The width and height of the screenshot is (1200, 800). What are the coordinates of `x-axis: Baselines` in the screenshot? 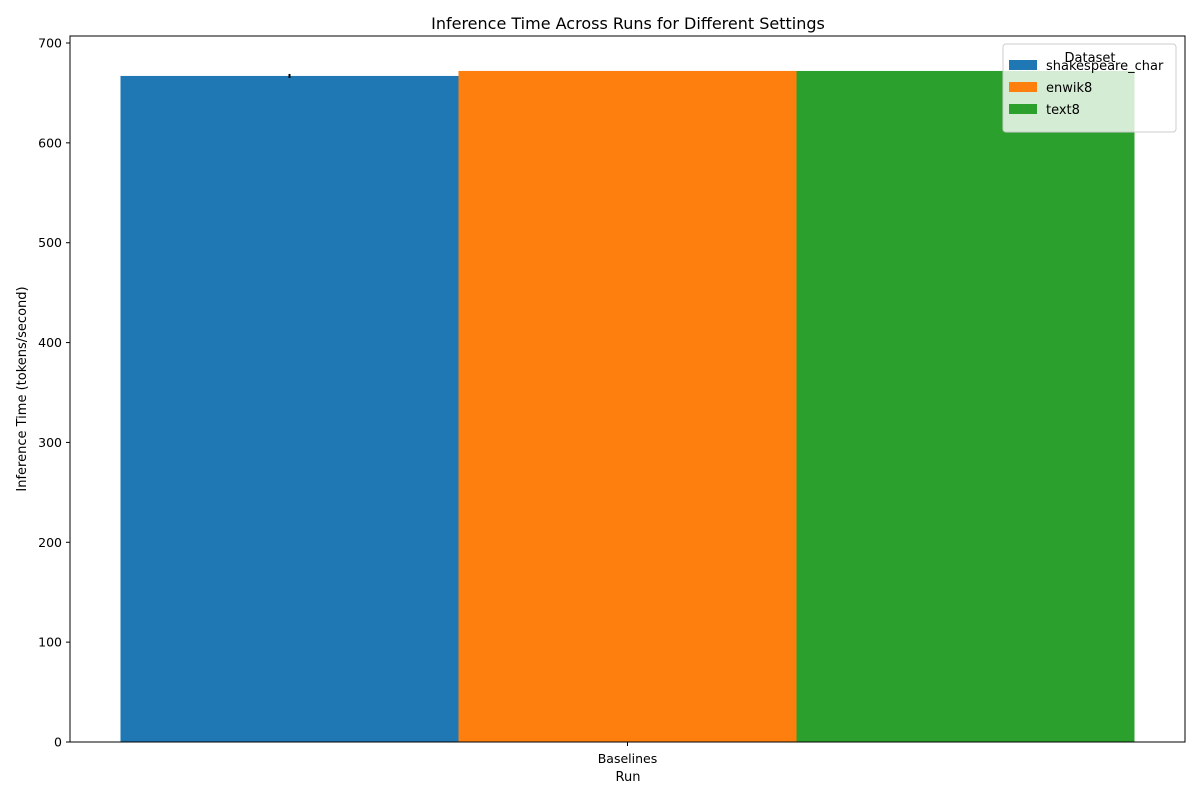 It's located at (628, 754).